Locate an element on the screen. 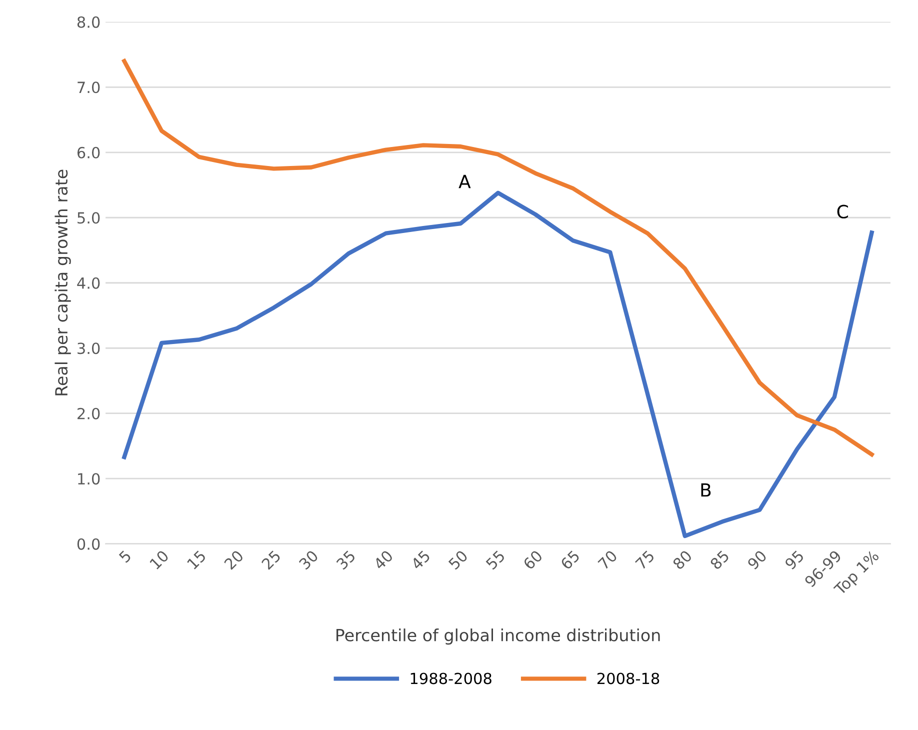 This screenshot has width=918, height=730. legend-label: 1988-2008 is located at coordinates (451, 678).